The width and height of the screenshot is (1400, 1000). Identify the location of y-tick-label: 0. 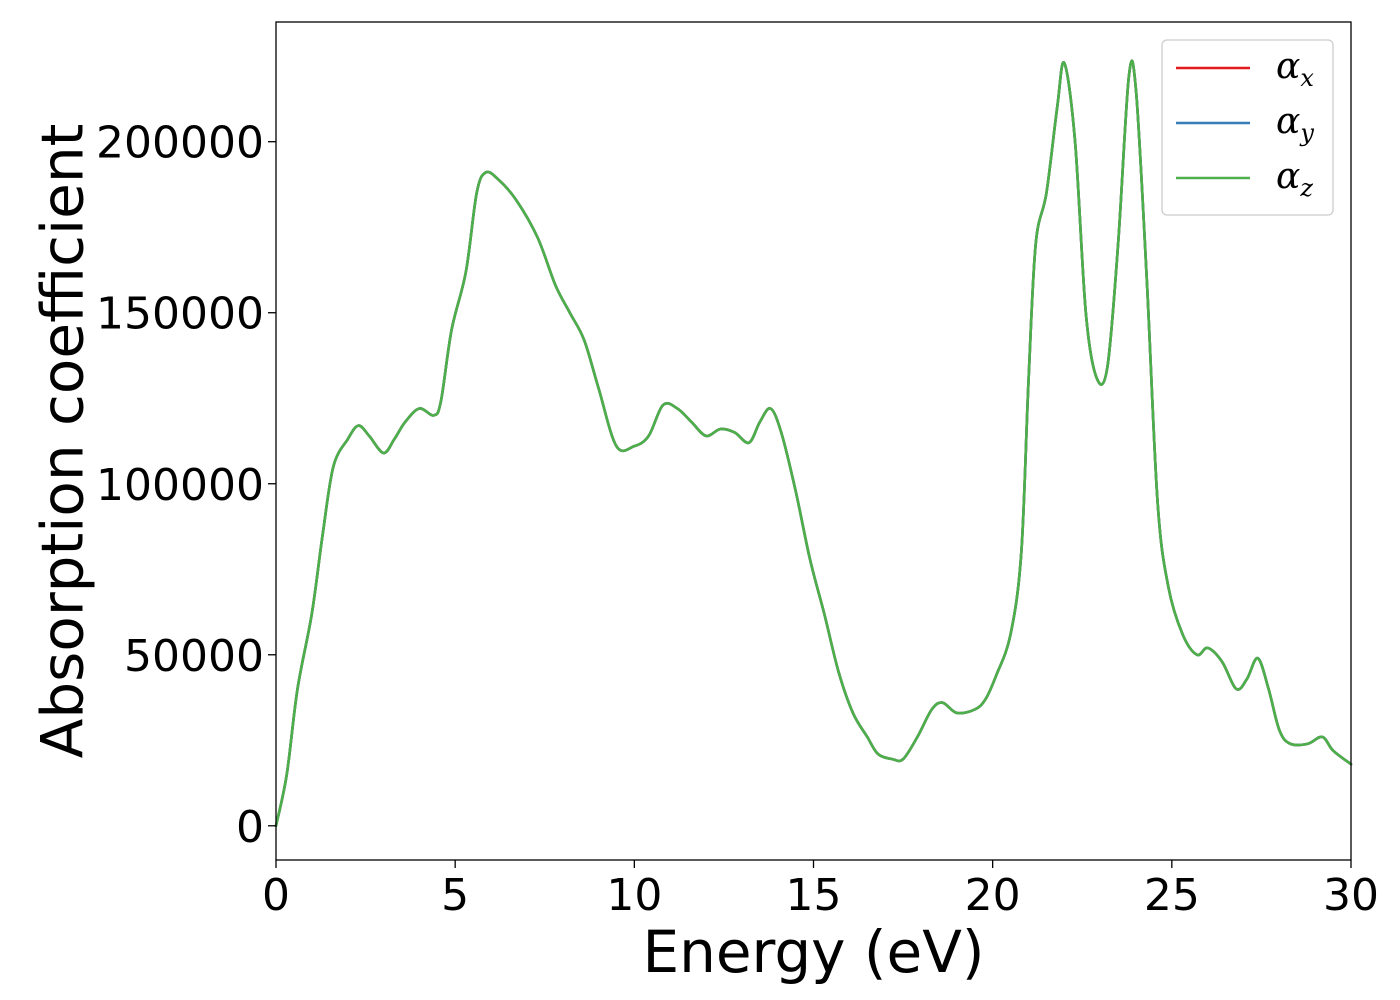
(250, 827).